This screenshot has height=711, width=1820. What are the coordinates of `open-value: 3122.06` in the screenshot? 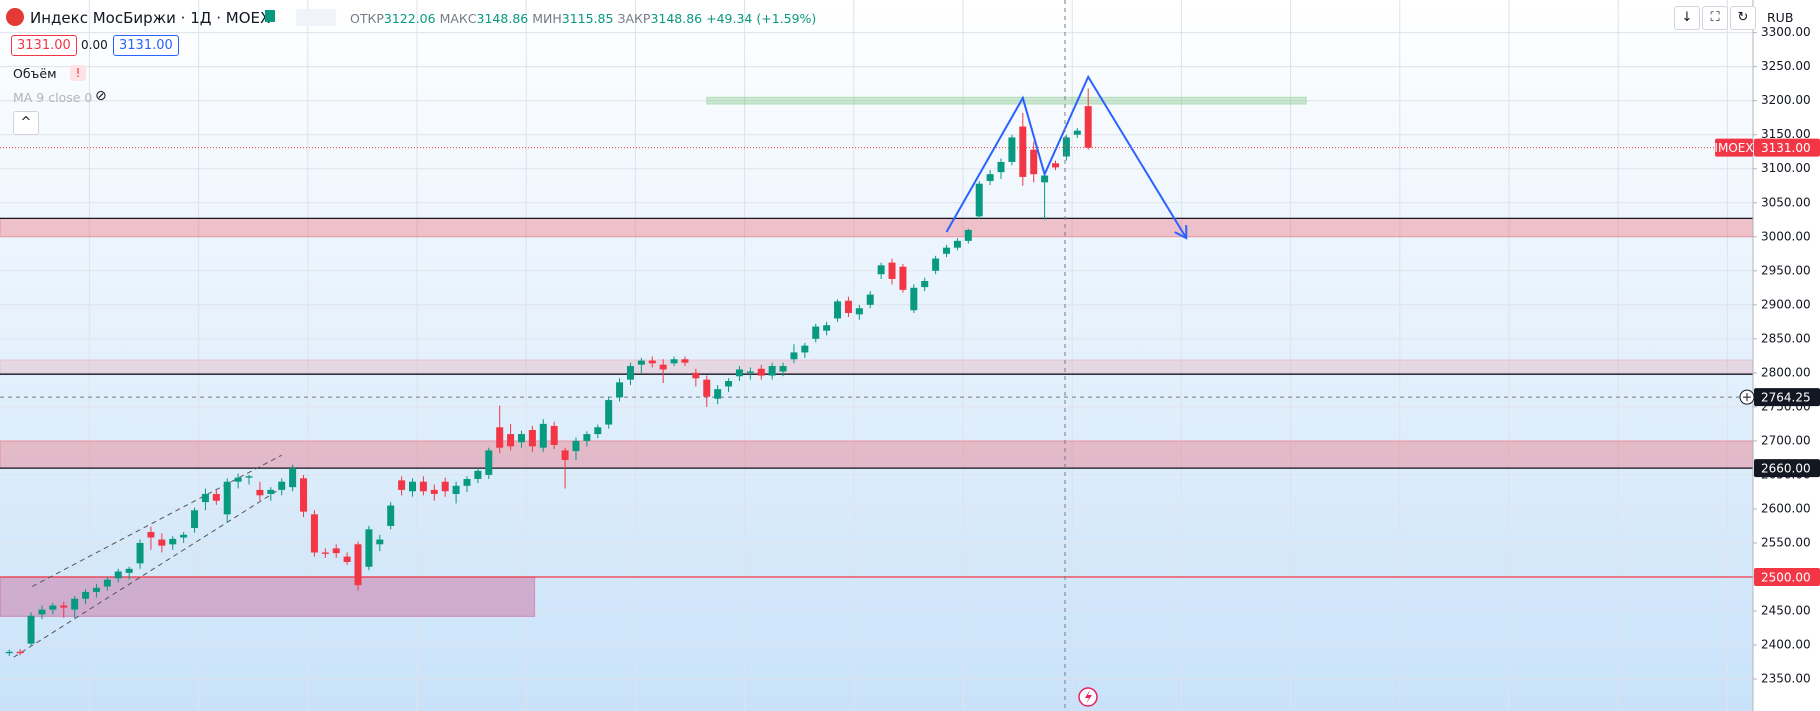 It's located at (409, 18).